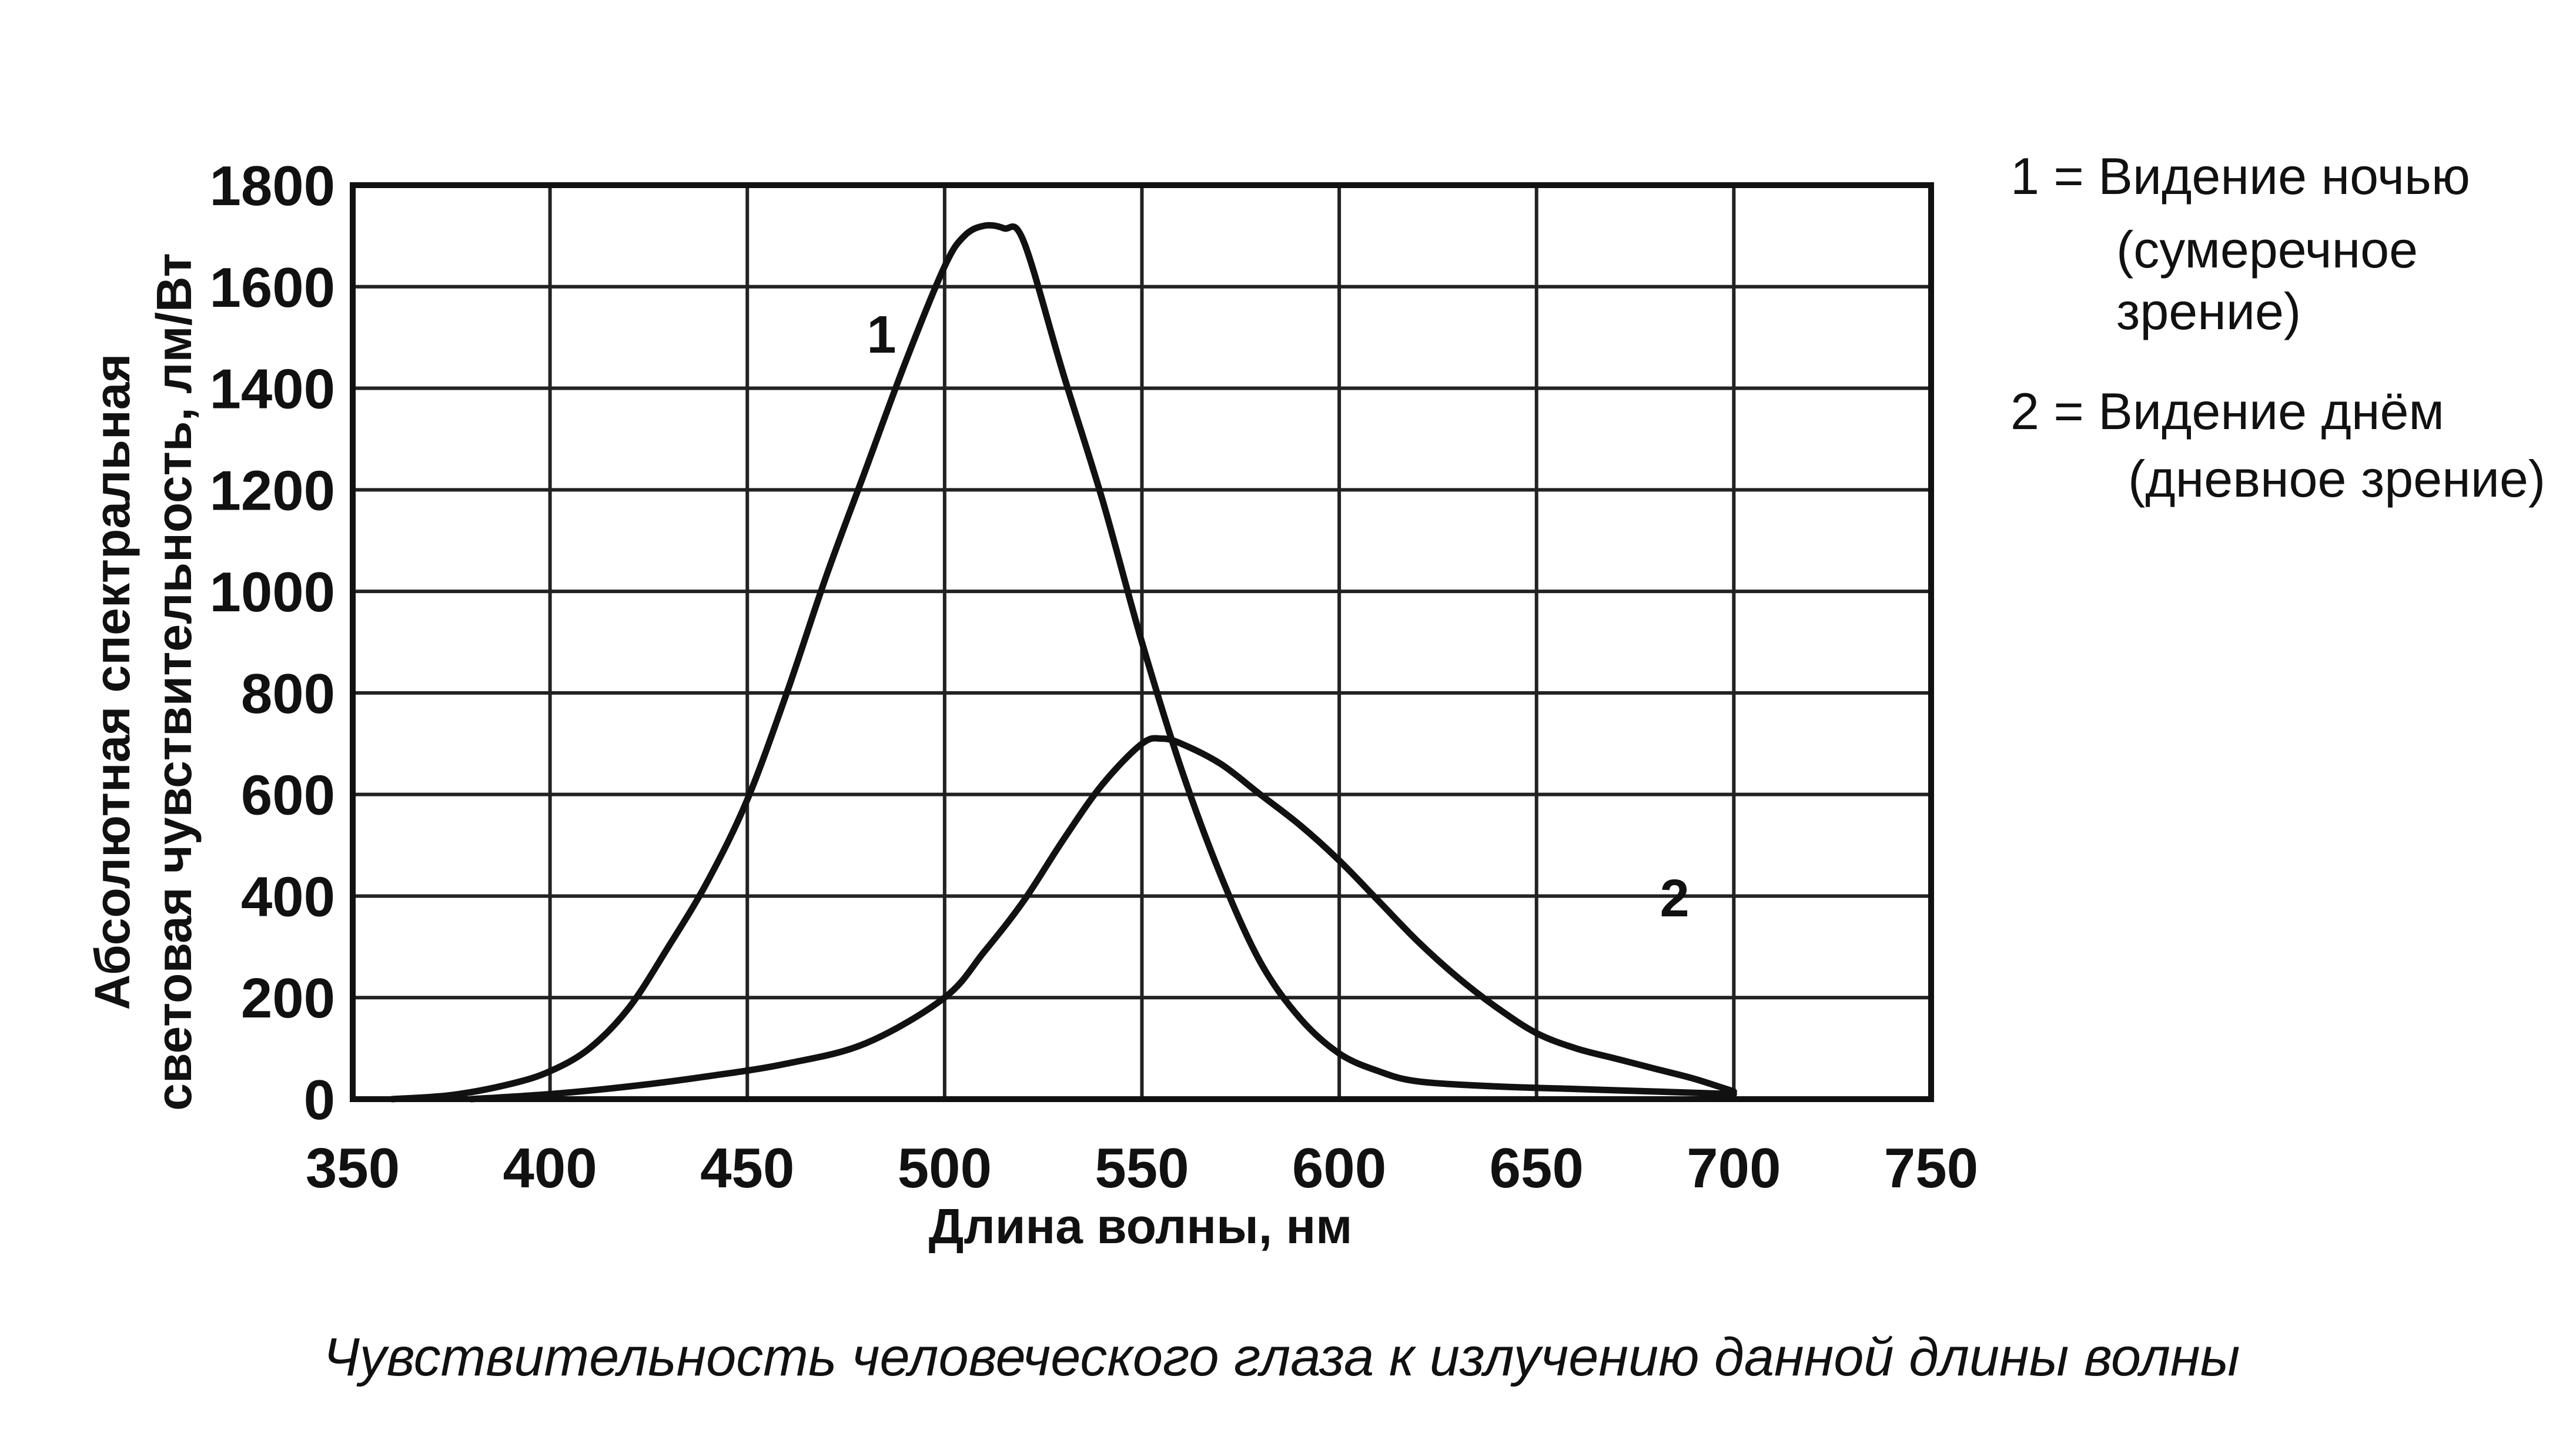 This screenshot has width=2576, height=1443. I want to click on y-tick-label: 400, so click(288, 896).